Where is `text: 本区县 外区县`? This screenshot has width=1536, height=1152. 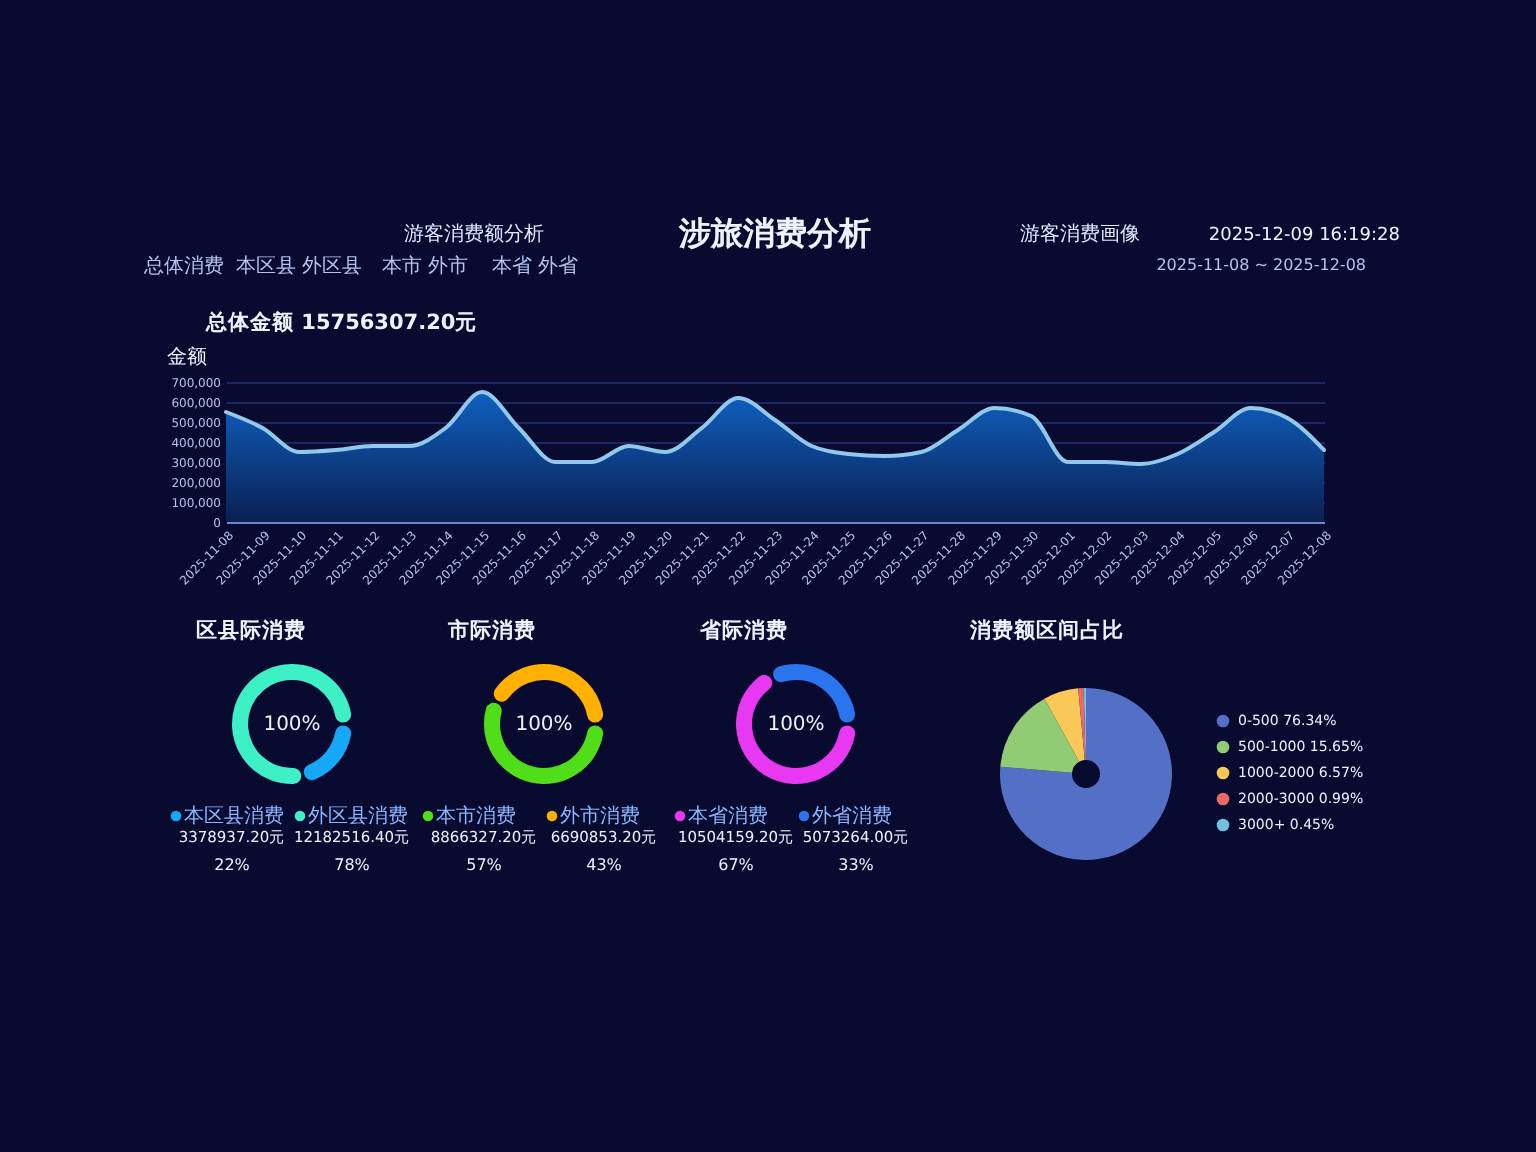
text: 本区县 外区县 is located at coordinates (299, 266).